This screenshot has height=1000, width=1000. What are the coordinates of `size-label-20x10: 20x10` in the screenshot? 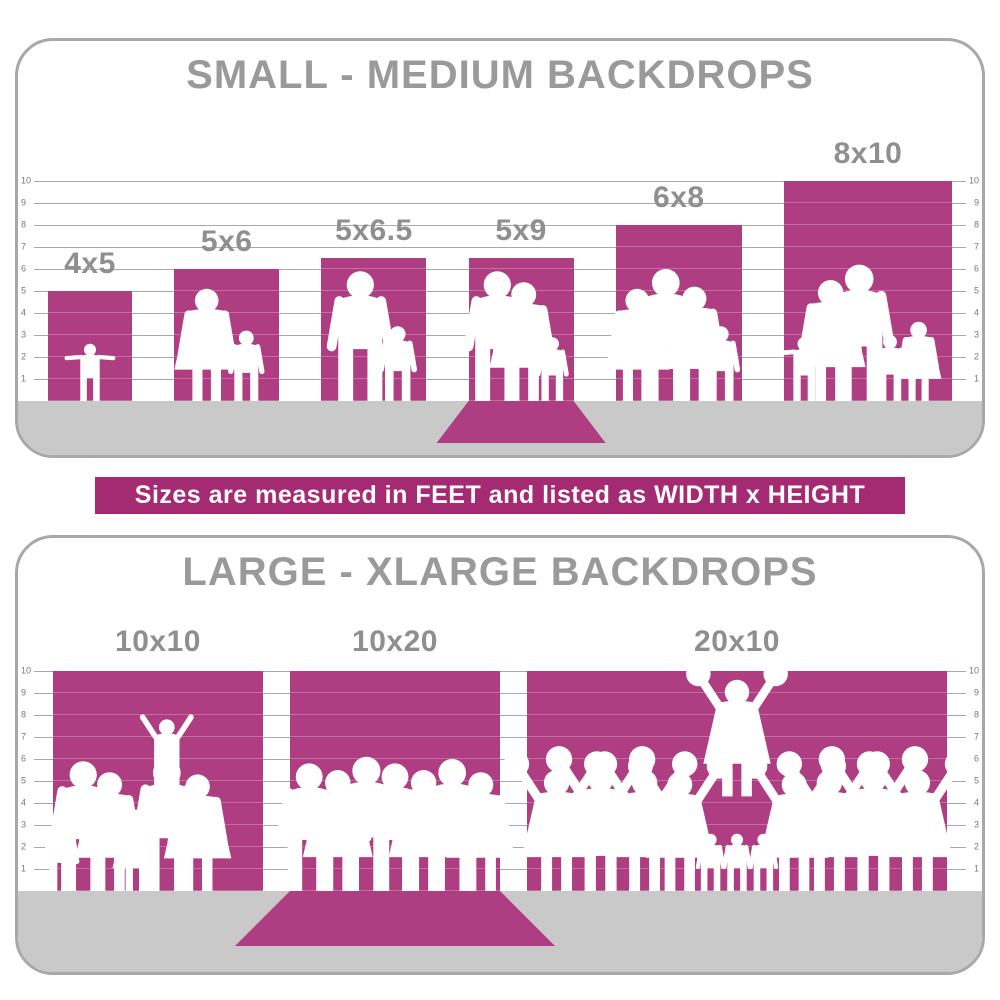 It's located at (737, 641).